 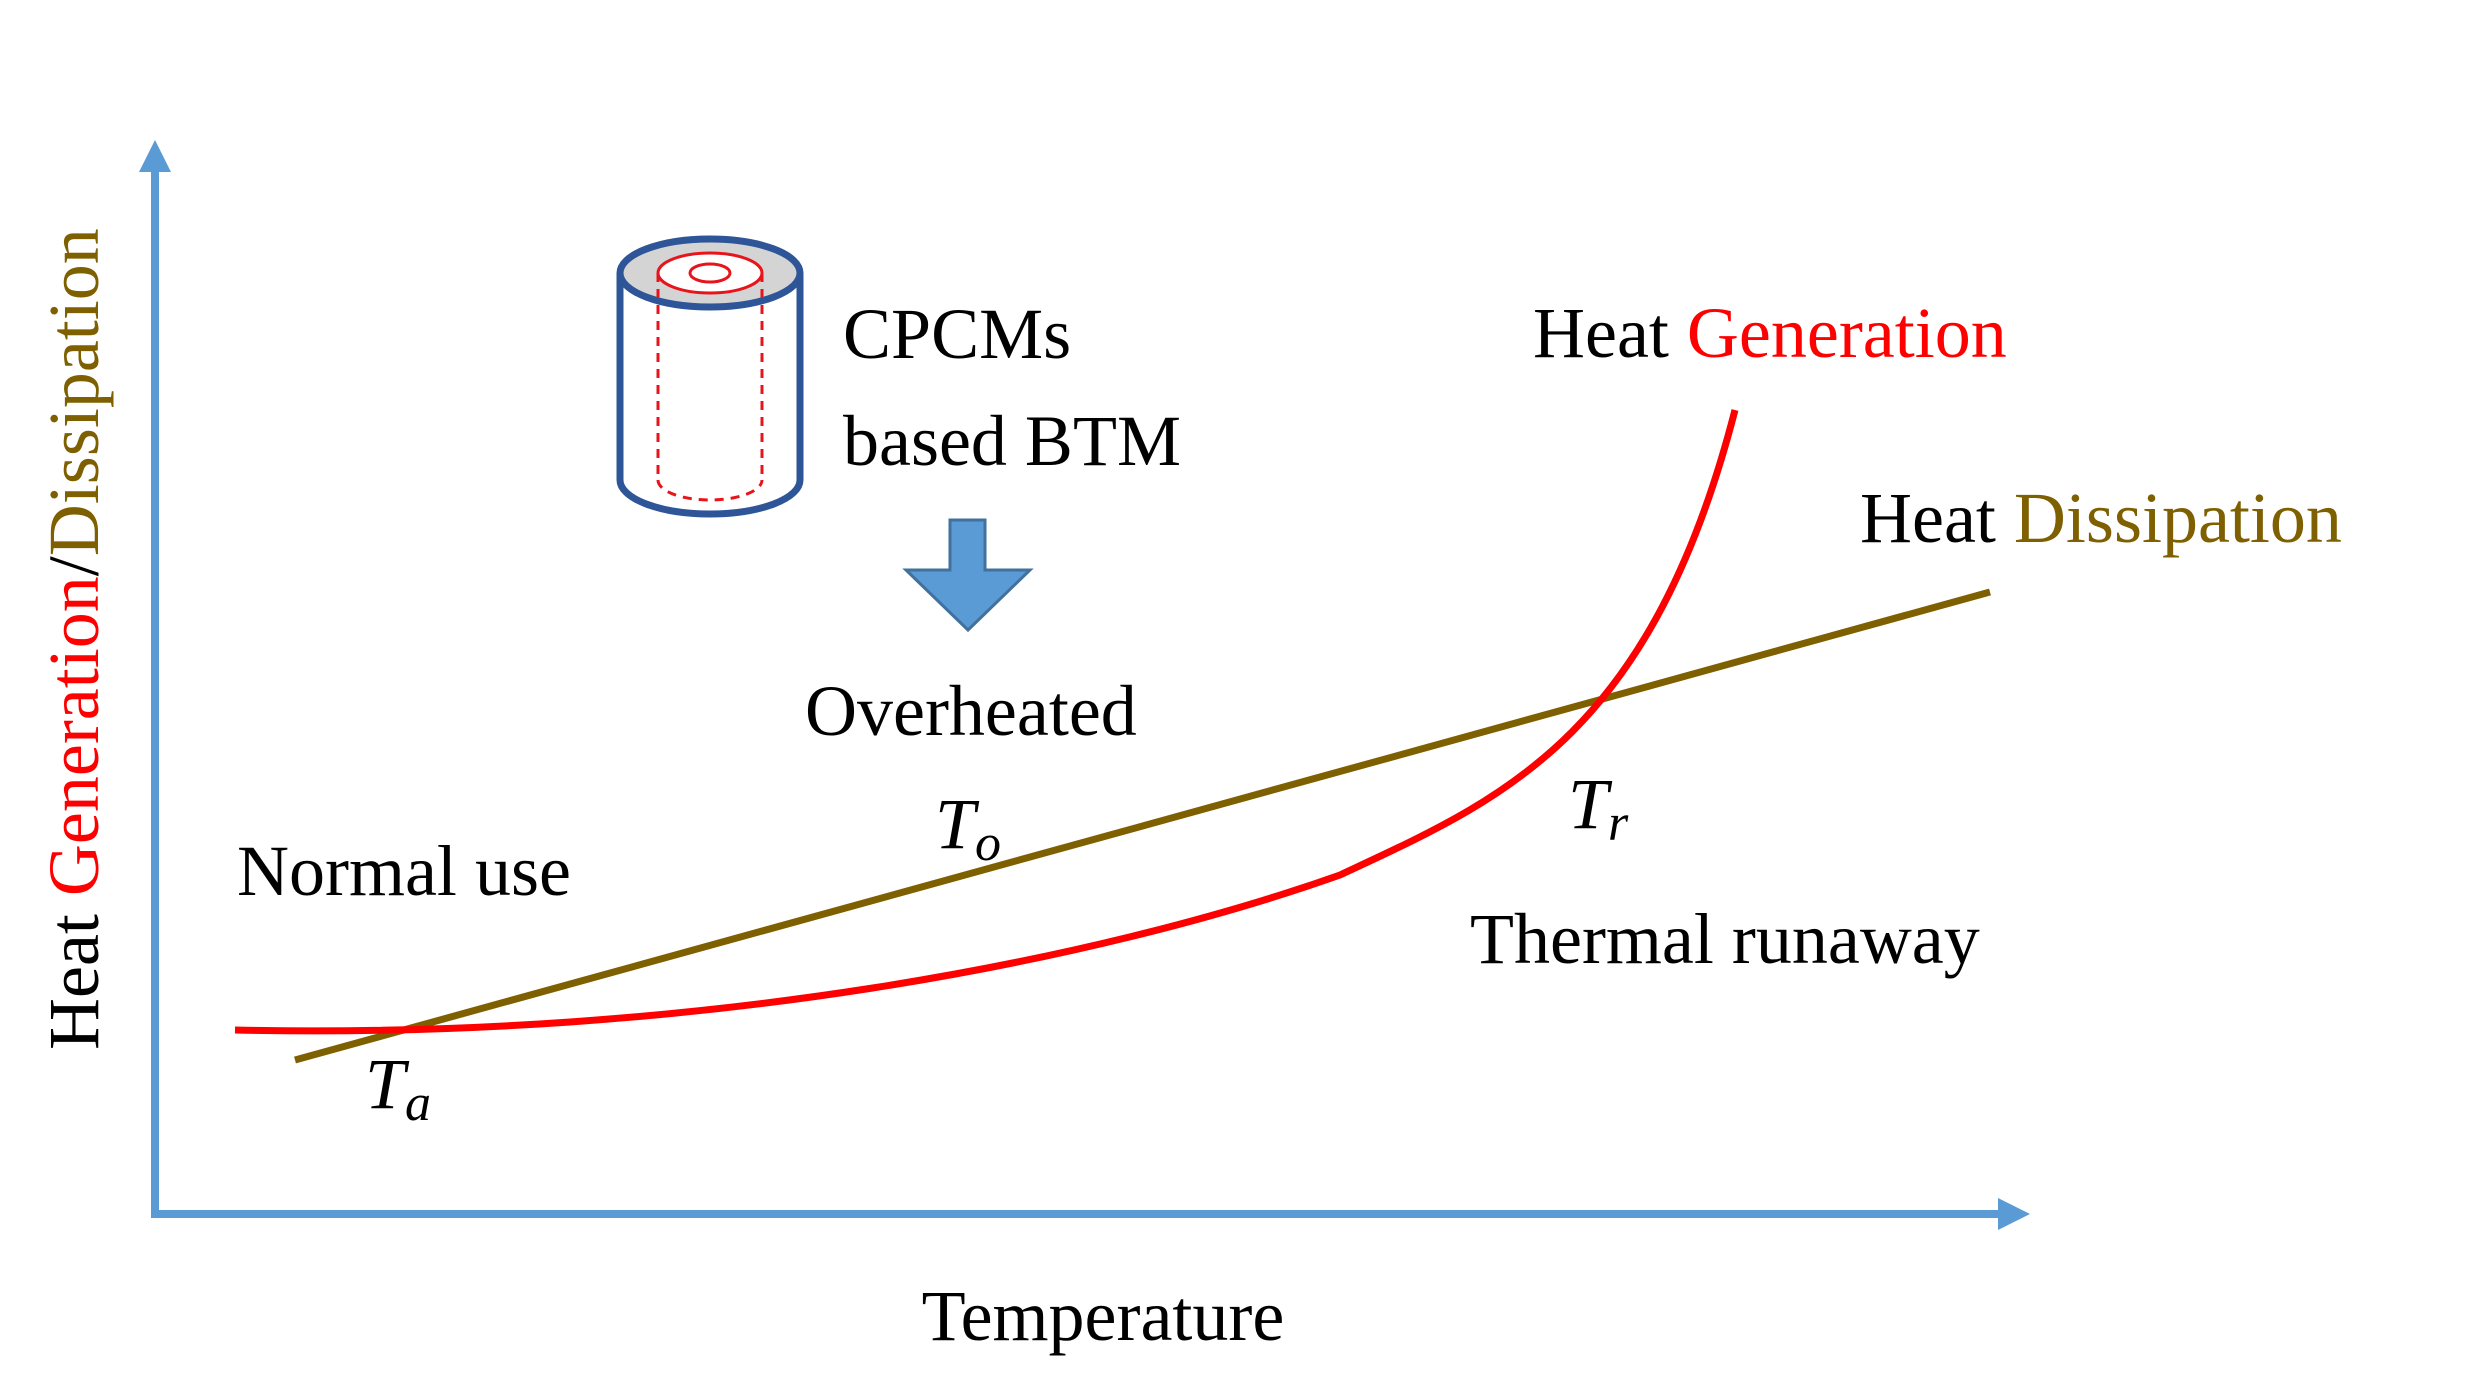 I want to click on temp-marker-tr: Tr, so click(x=1598, y=808).